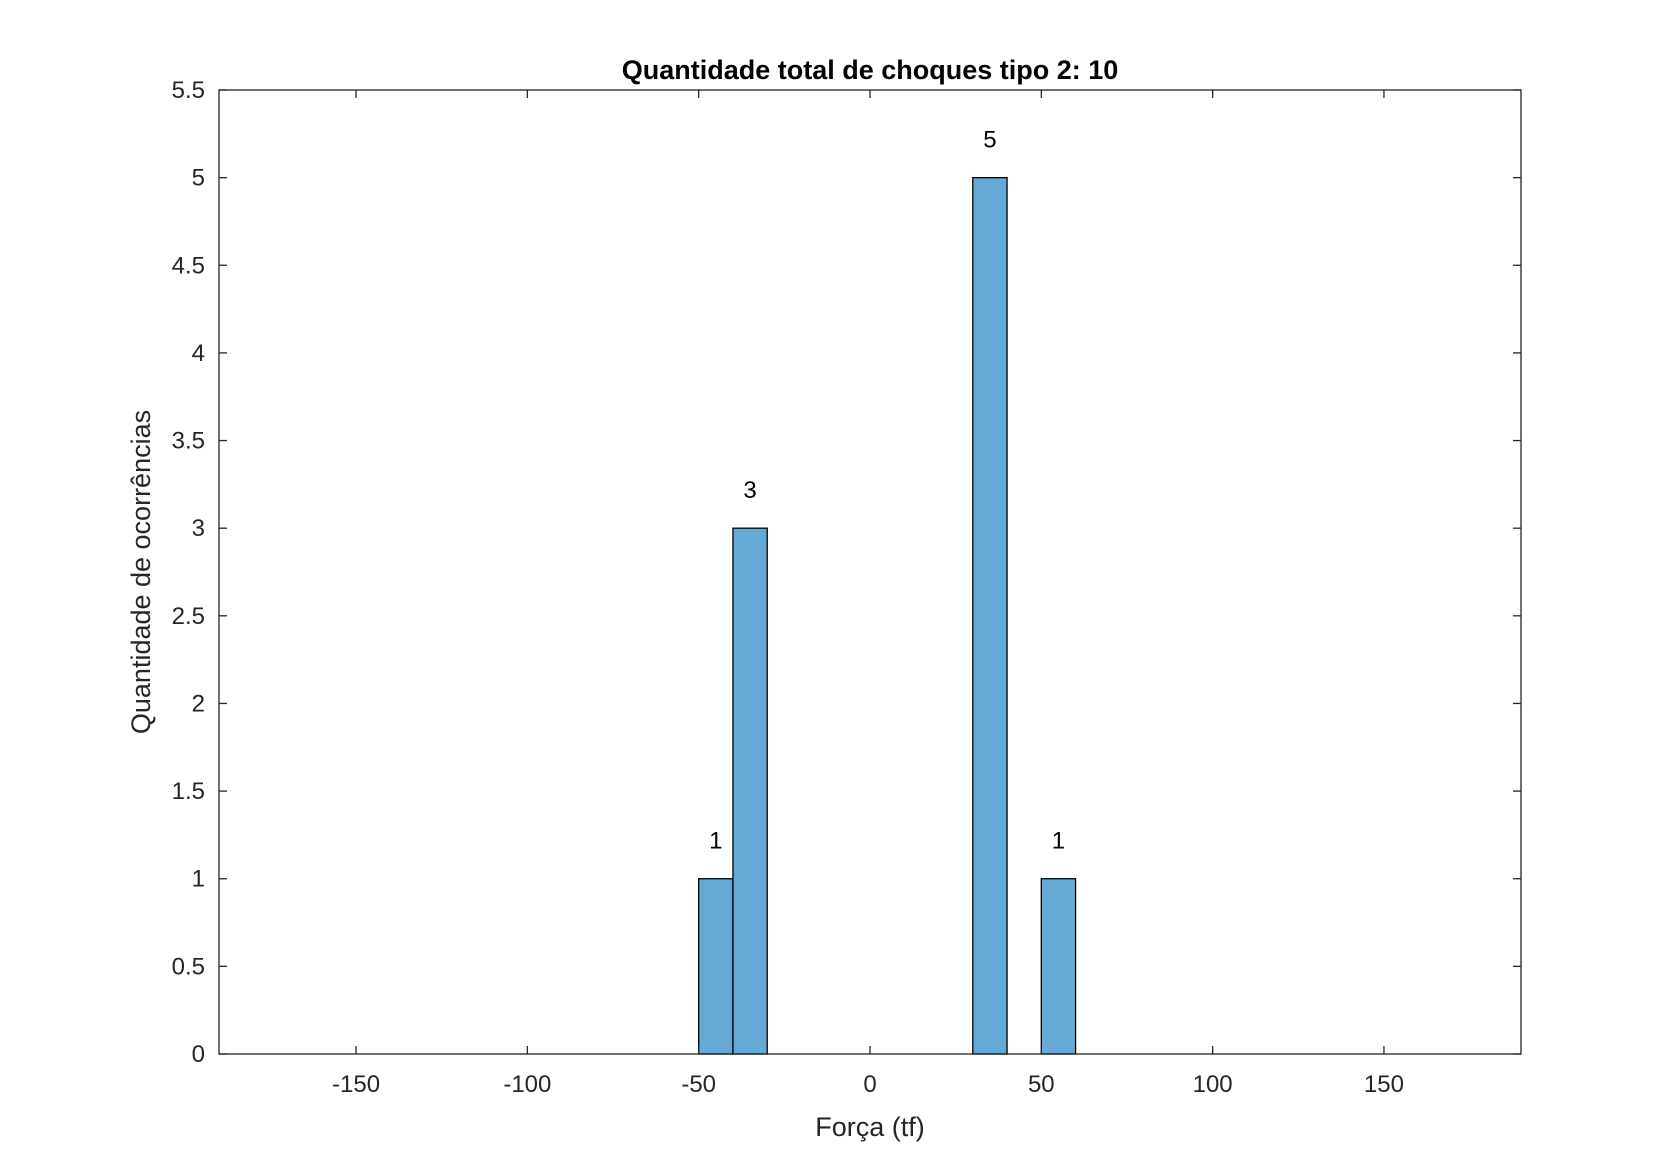  Describe the element at coordinates (188, 616) in the screenshot. I see `y-tick-label: 2.5` at that location.